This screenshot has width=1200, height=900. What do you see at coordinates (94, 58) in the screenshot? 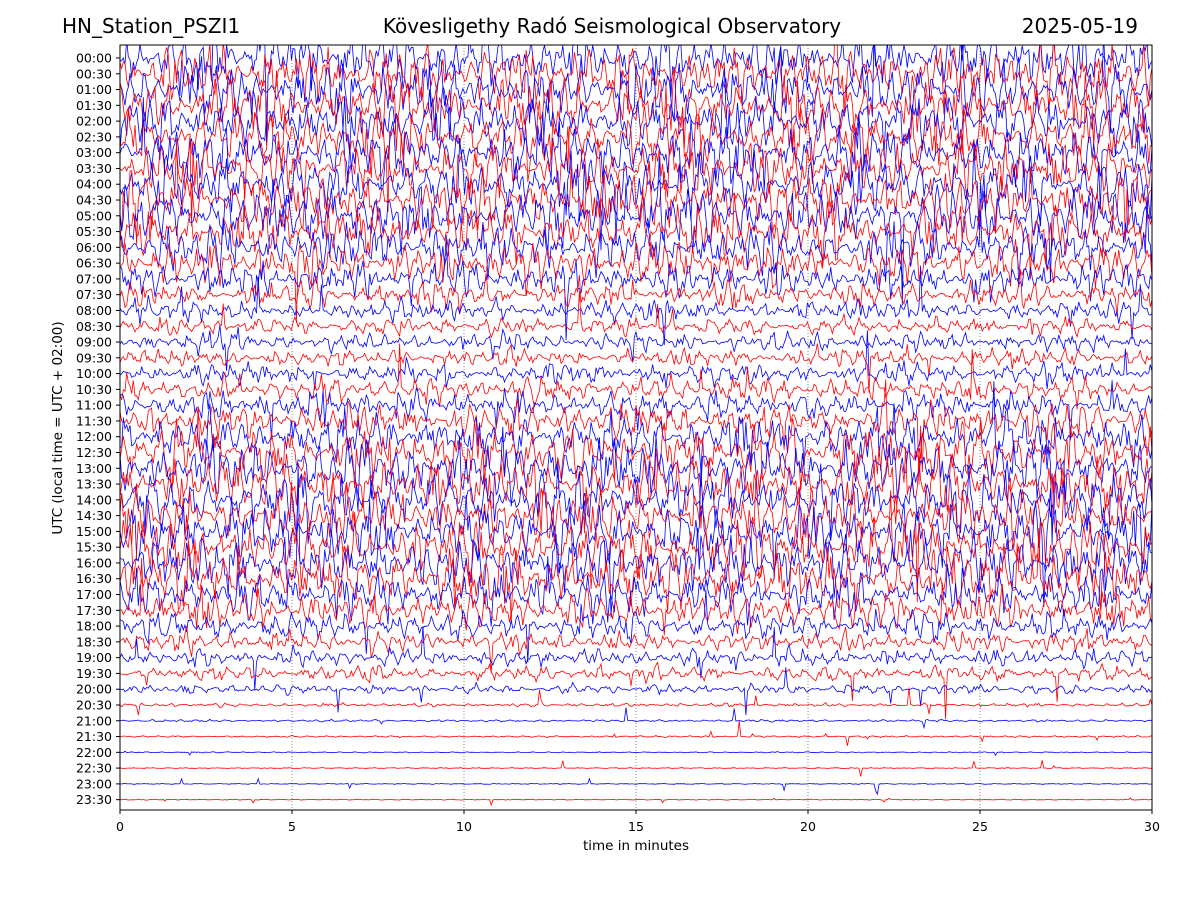
I see `y-tick-label: 00:00` at bounding box center [94, 58].